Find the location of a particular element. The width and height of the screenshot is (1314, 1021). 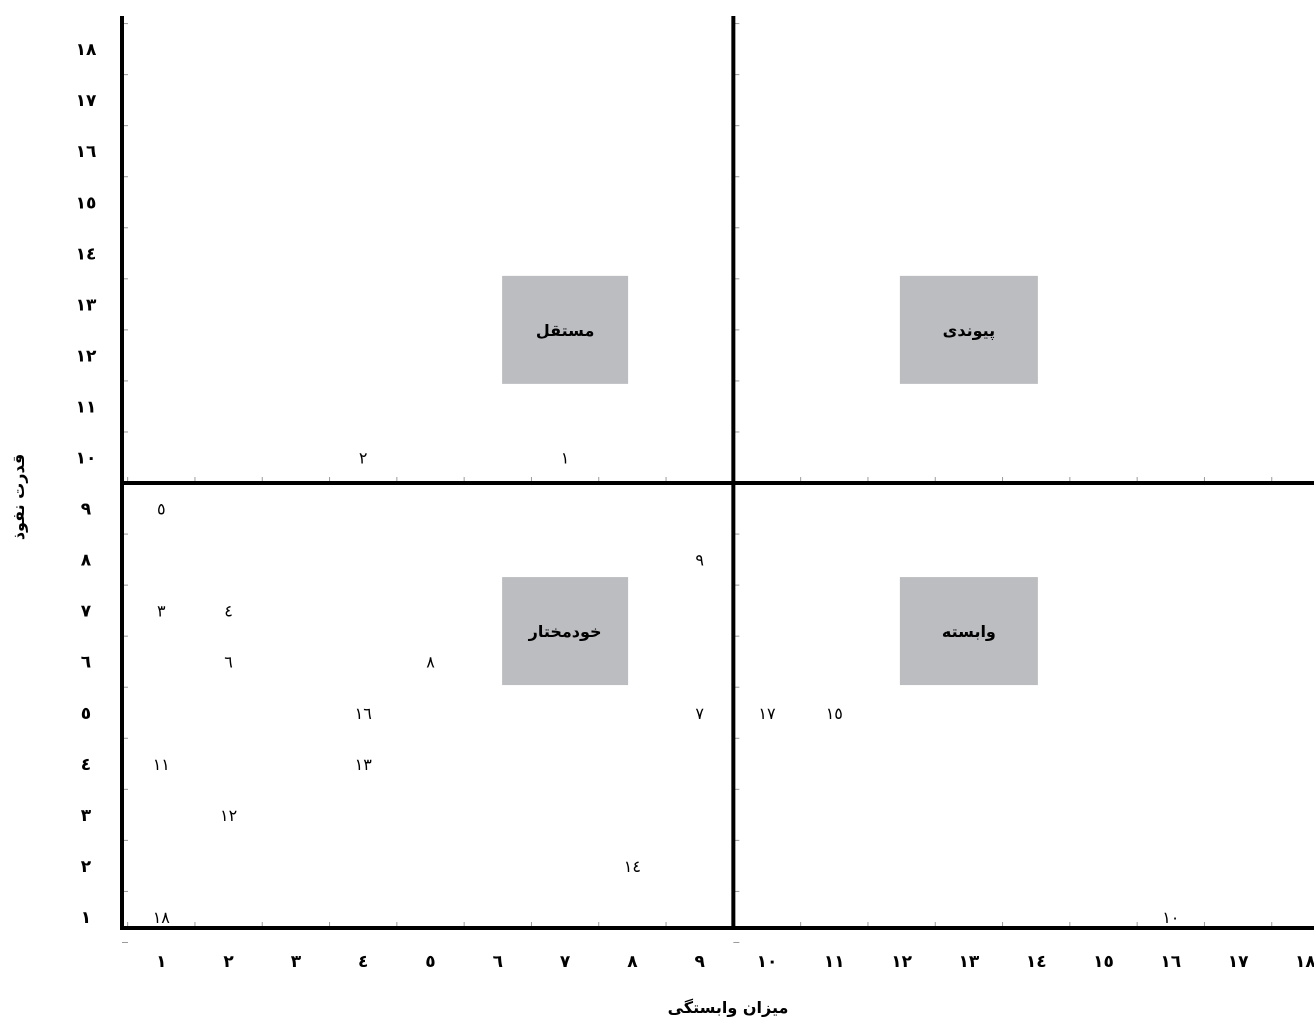

x-tick-label: ۲ is located at coordinates (228, 962).